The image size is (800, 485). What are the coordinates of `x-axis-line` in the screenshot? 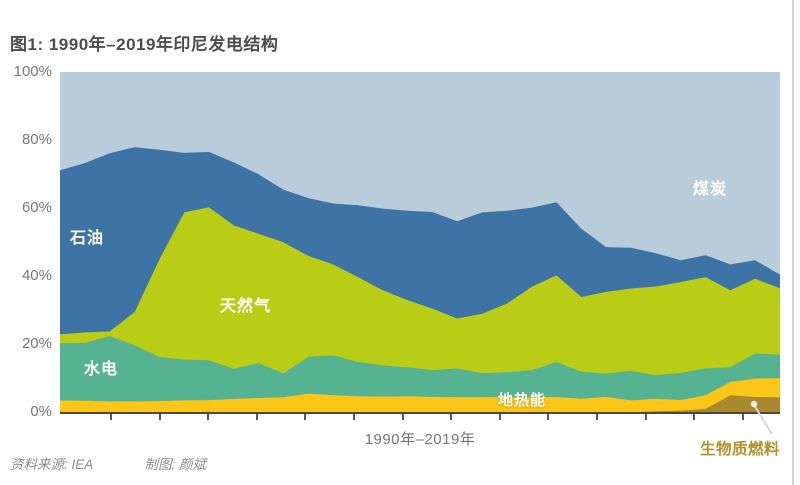 It's located at (420, 413).